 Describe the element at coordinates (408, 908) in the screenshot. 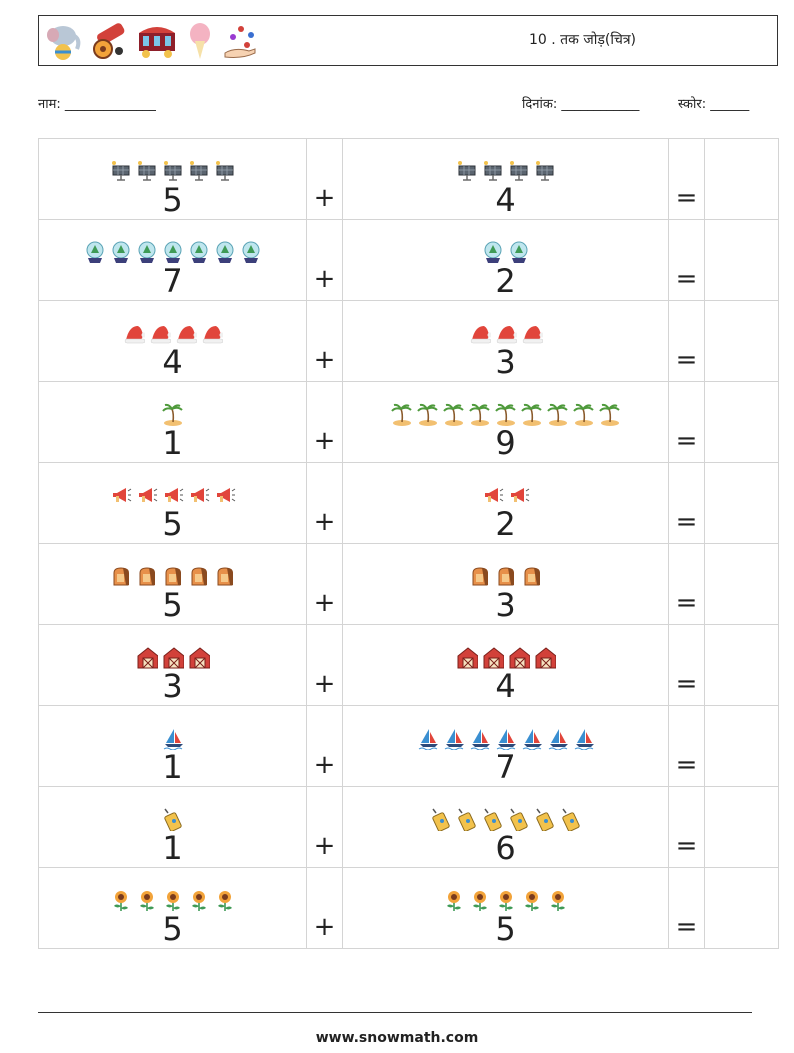

I see `problem-row: 5 +5 =` at that location.